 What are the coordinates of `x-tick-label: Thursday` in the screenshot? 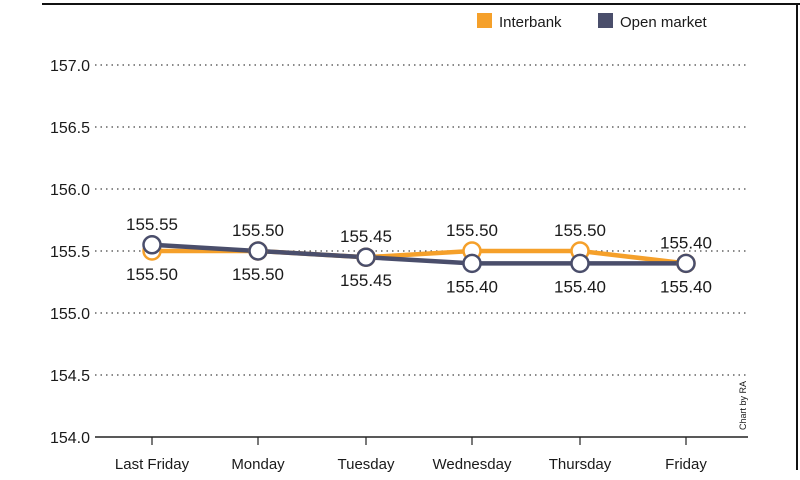 It's located at (580, 464).